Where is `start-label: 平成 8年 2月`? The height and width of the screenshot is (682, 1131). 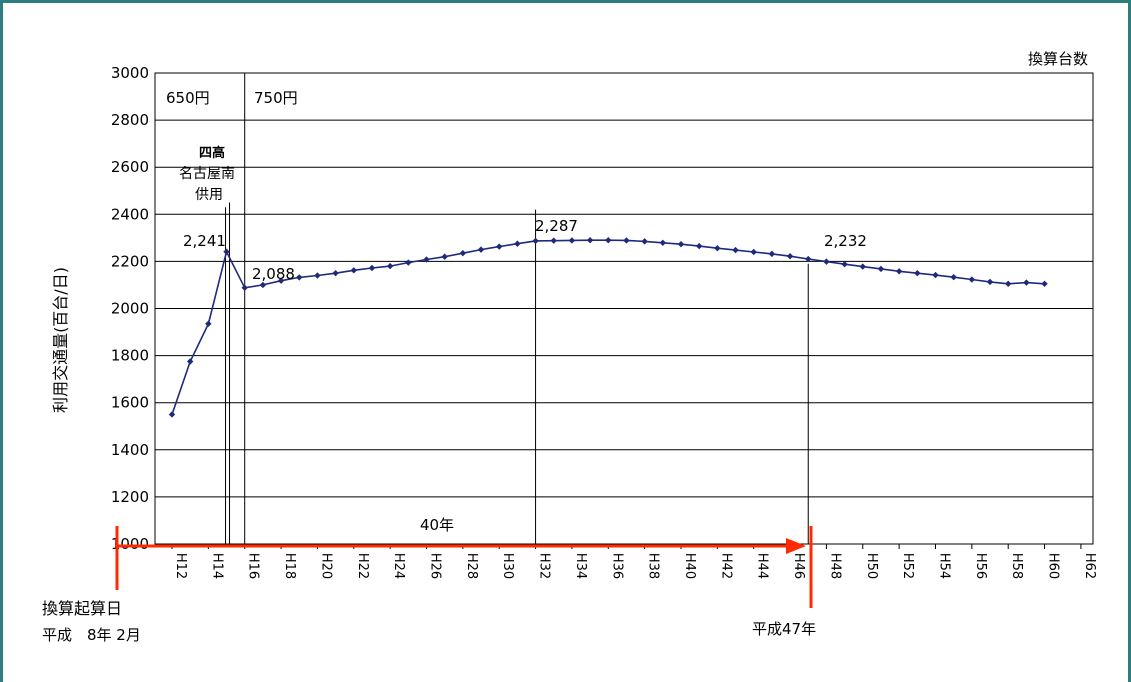
start-label: 平成 8年 2月 is located at coordinates (91, 635).